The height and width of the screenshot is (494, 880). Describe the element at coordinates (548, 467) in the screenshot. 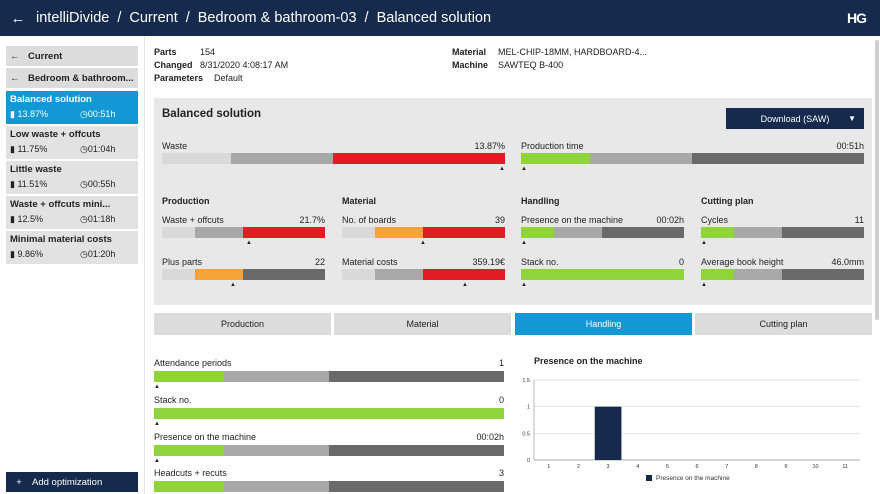

I see `x-tick-label: 1` at that location.